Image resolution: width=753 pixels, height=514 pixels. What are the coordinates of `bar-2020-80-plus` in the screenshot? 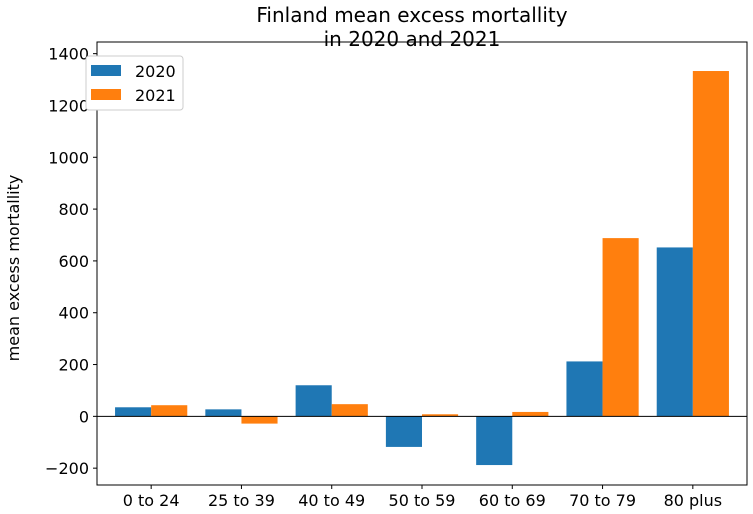 It's located at (674, 332).